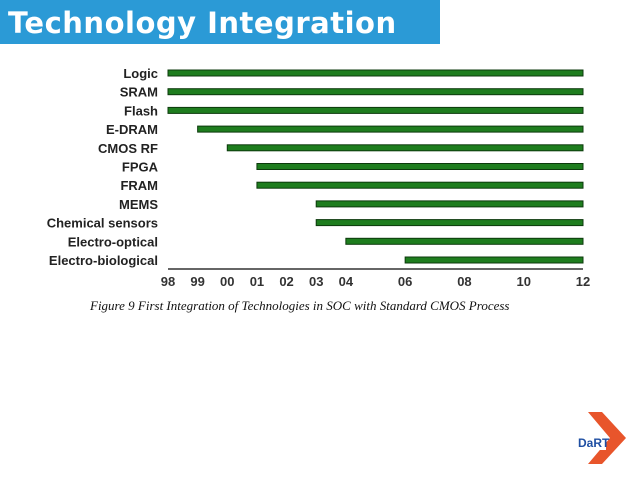 This screenshot has height=479, width=638. Describe the element at coordinates (346, 281) in the screenshot. I see `x-tick-label: 04` at that location.